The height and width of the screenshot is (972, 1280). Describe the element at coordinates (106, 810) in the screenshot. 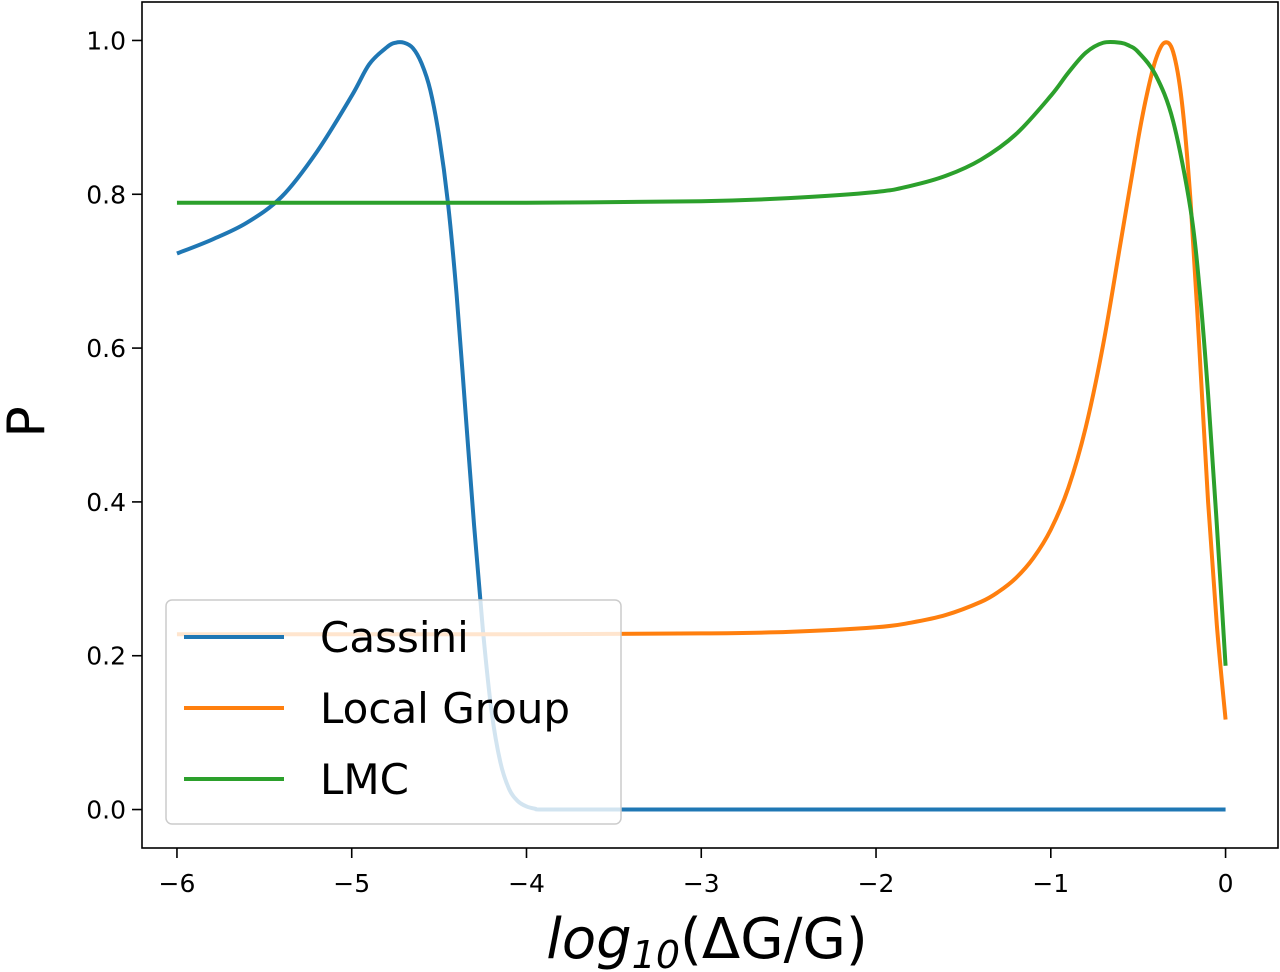

I see `y-tick-label: 0.0` at that location.